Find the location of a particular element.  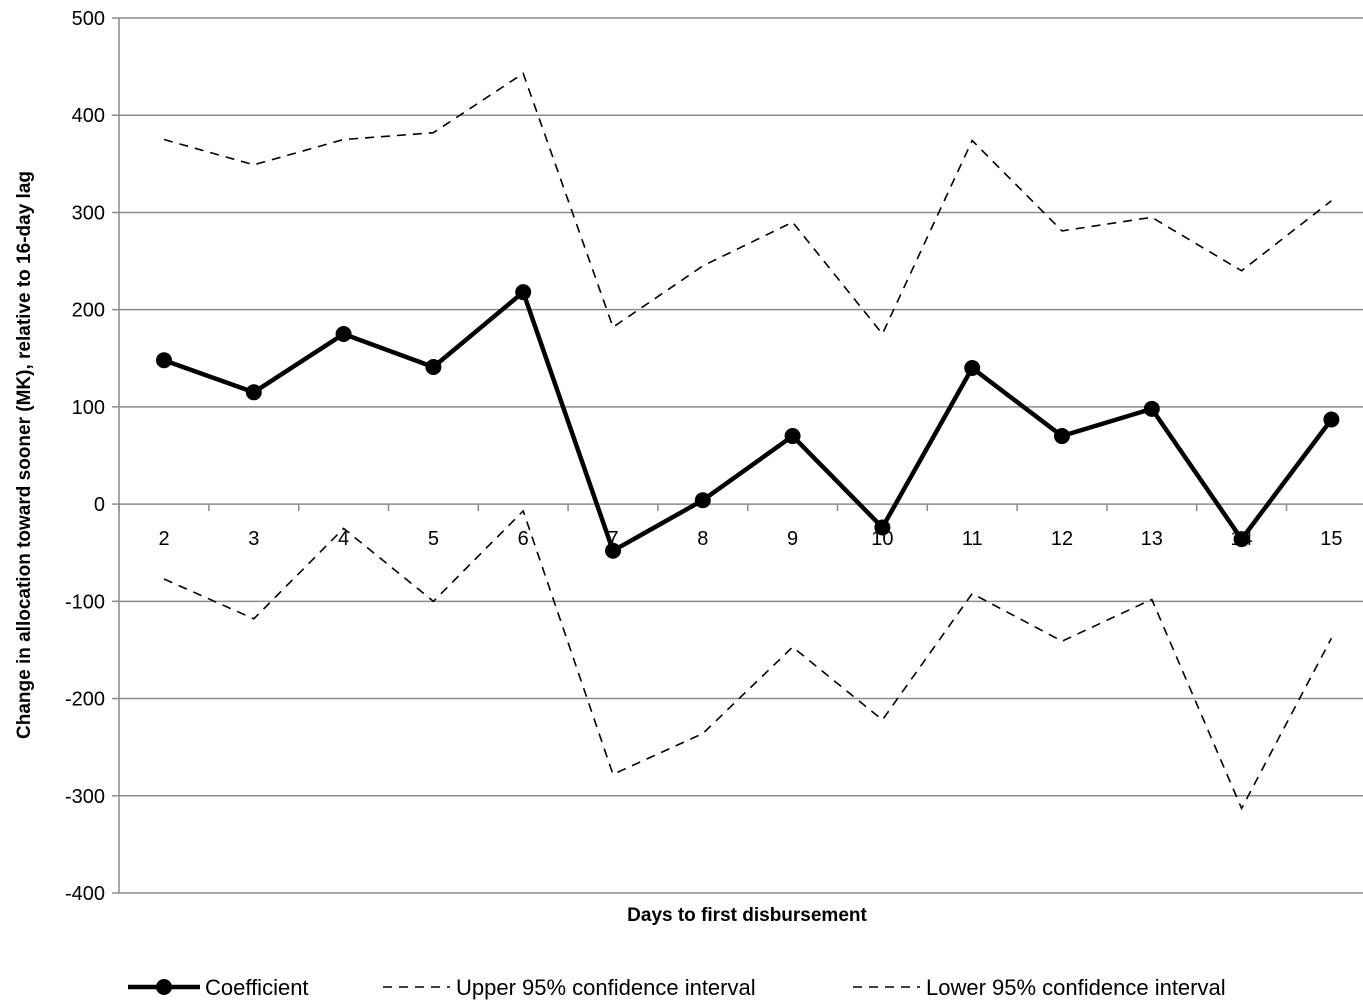

y-tick-label-3: 200 is located at coordinates (88, 311).